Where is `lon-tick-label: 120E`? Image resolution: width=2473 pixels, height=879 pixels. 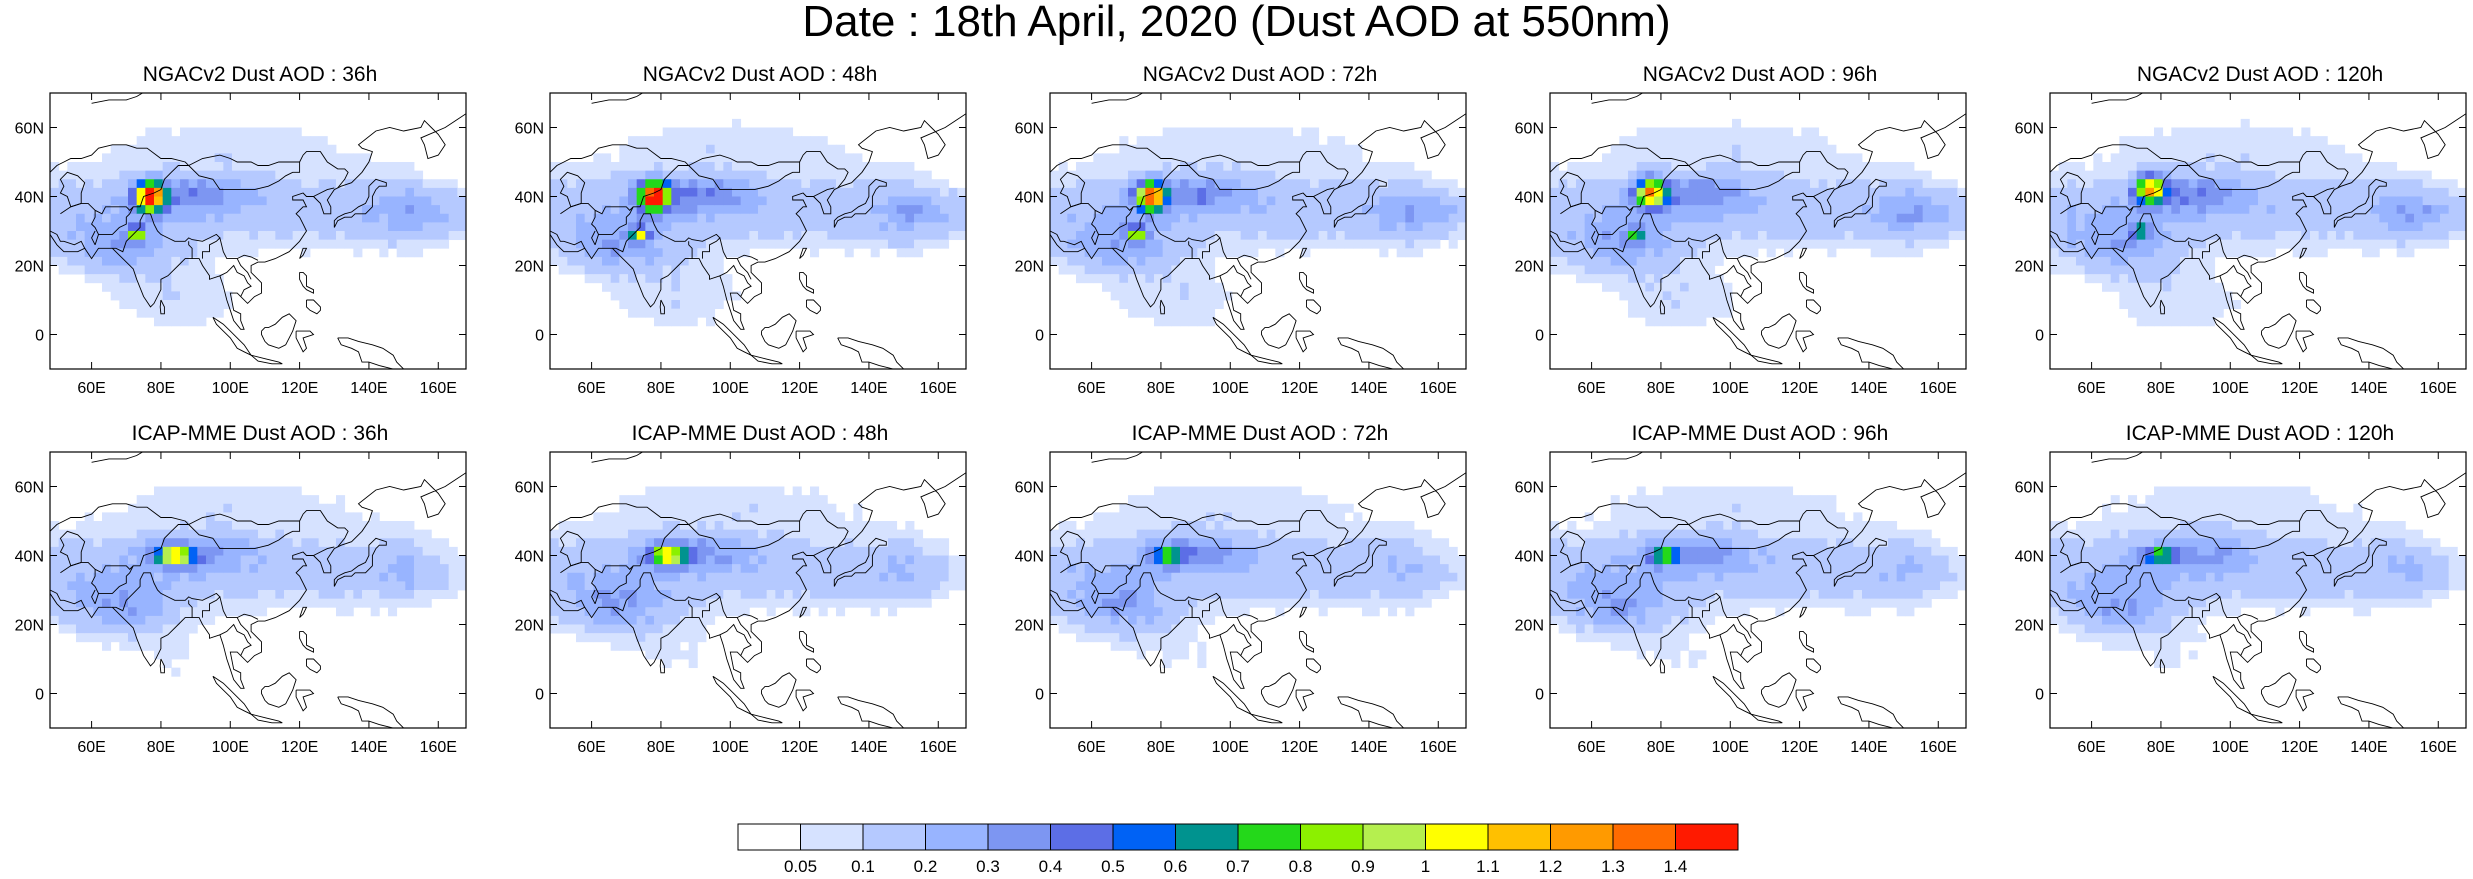 lon-tick-label: 120E is located at coordinates (1299, 388).